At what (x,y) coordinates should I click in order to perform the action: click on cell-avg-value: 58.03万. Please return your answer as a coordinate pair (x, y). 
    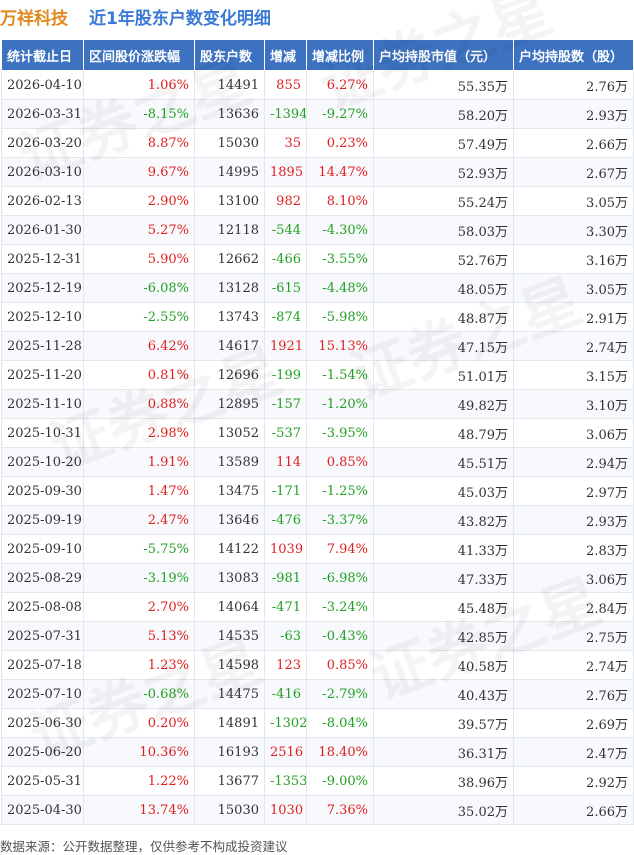
    Looking at the image, I should click on (443, 230).